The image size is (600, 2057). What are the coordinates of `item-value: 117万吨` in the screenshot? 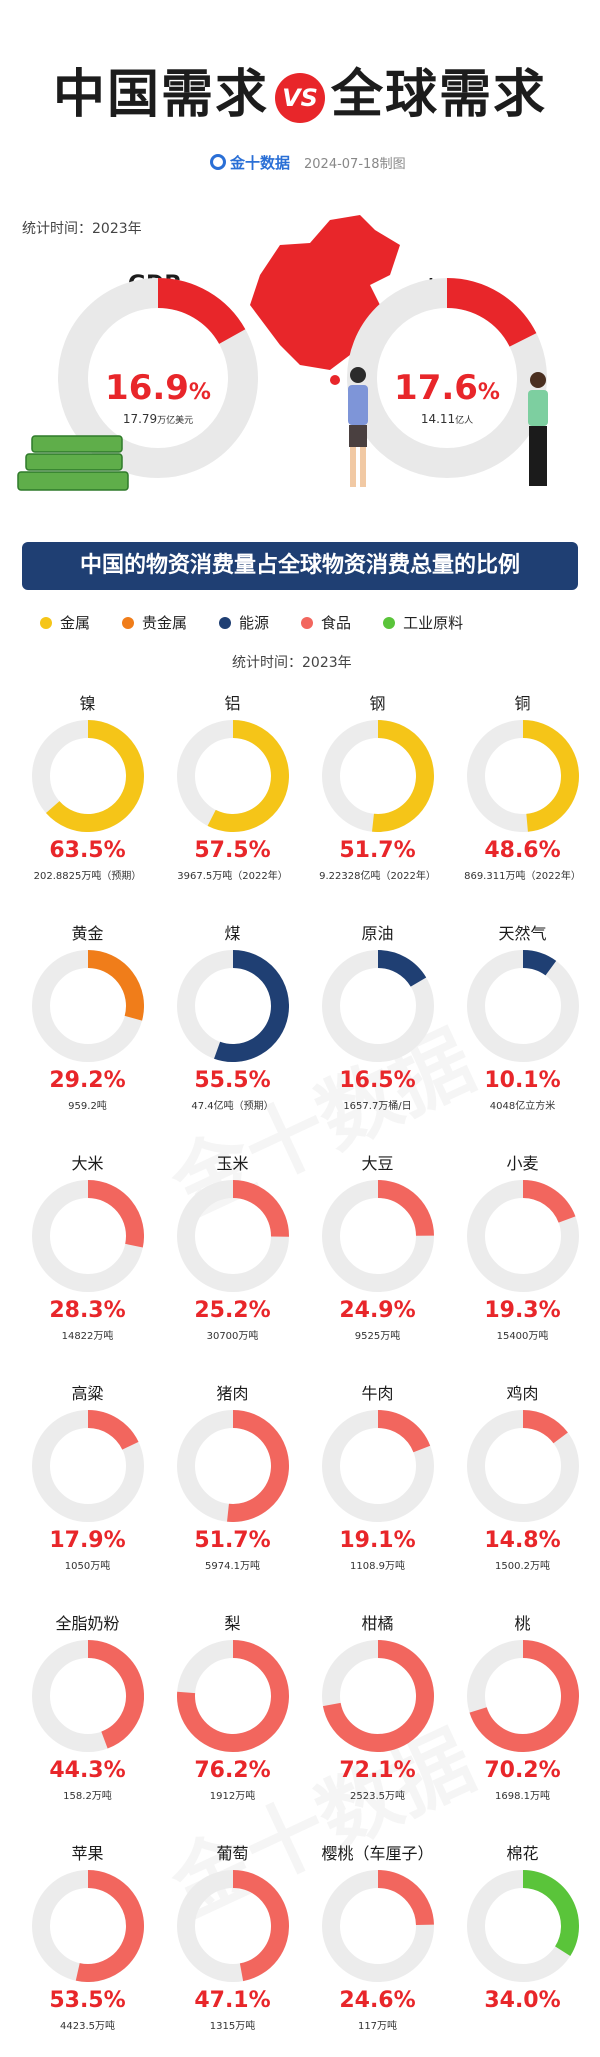 It's located at (377, 2026).